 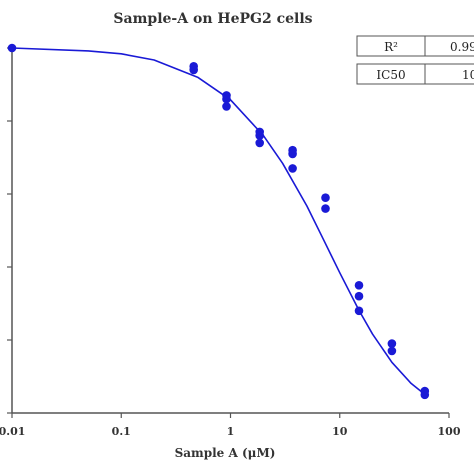 What do you see at coordinates (415, 74) in the screenshot?
I see `stats-row-ic50-box` at bounding box center [415, 74].